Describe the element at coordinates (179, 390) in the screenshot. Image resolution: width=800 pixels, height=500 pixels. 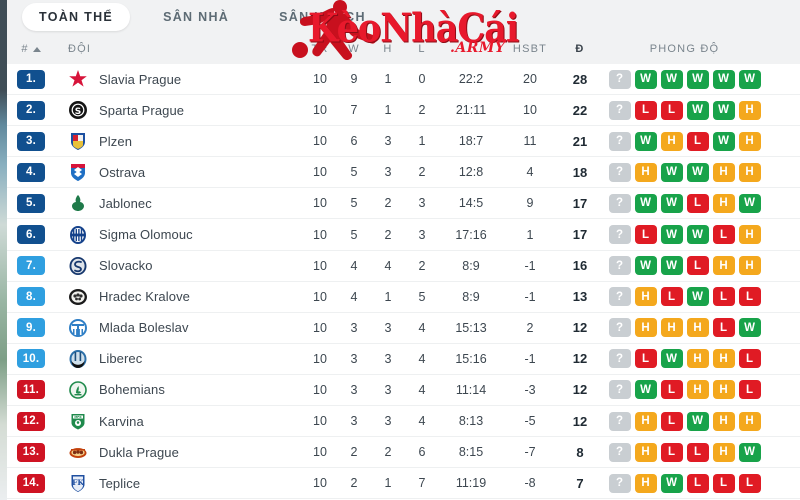
I see `team-cell: Bohemians` at that location.